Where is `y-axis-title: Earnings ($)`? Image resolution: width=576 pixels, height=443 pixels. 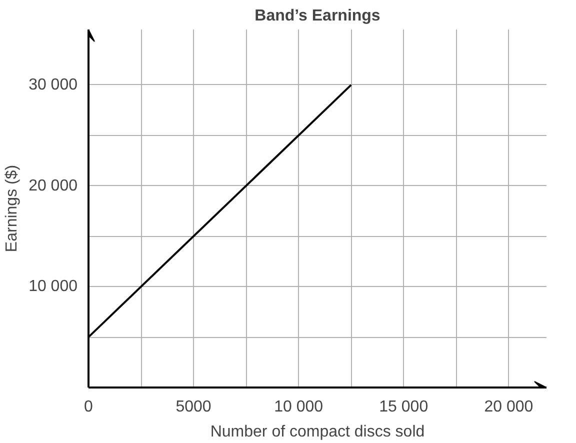 y-axis-title: Earnings ($) is located at coordinates (12, 208).